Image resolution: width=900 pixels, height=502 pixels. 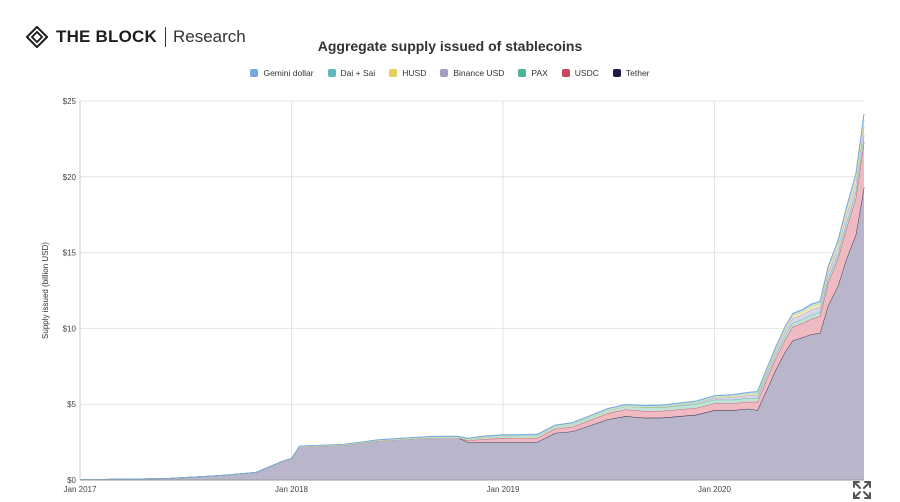 I want to click on y-tick-label: $20, so click(x=70, y=177).